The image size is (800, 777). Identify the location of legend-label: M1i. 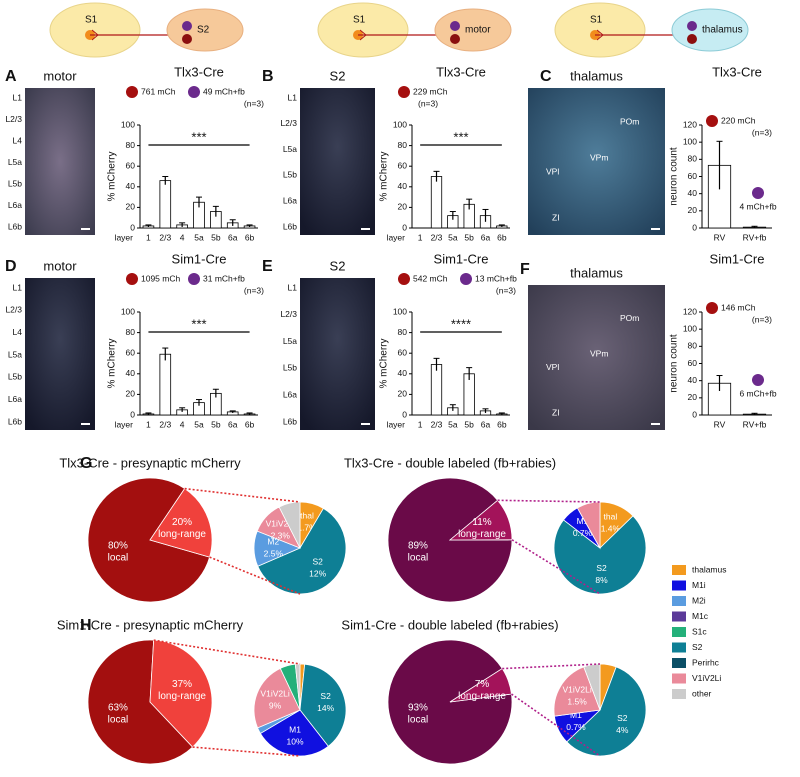
(699, 585).